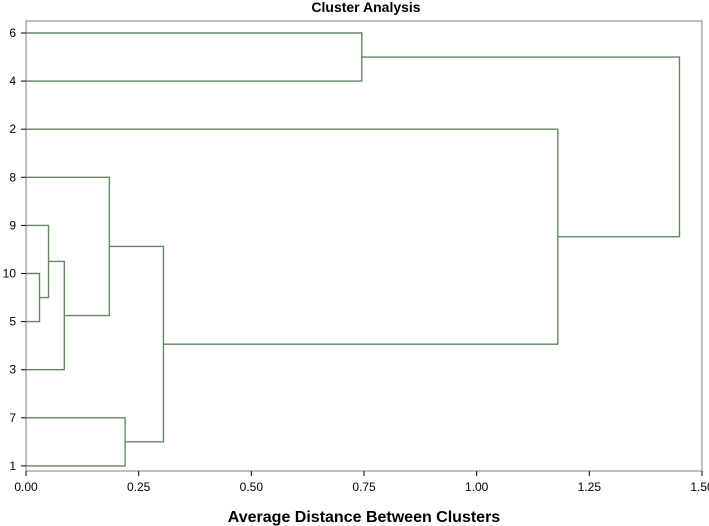 The width and height of the screenshot is (709, 526). I want to click on leaf-label: 6, so click(12, 33).